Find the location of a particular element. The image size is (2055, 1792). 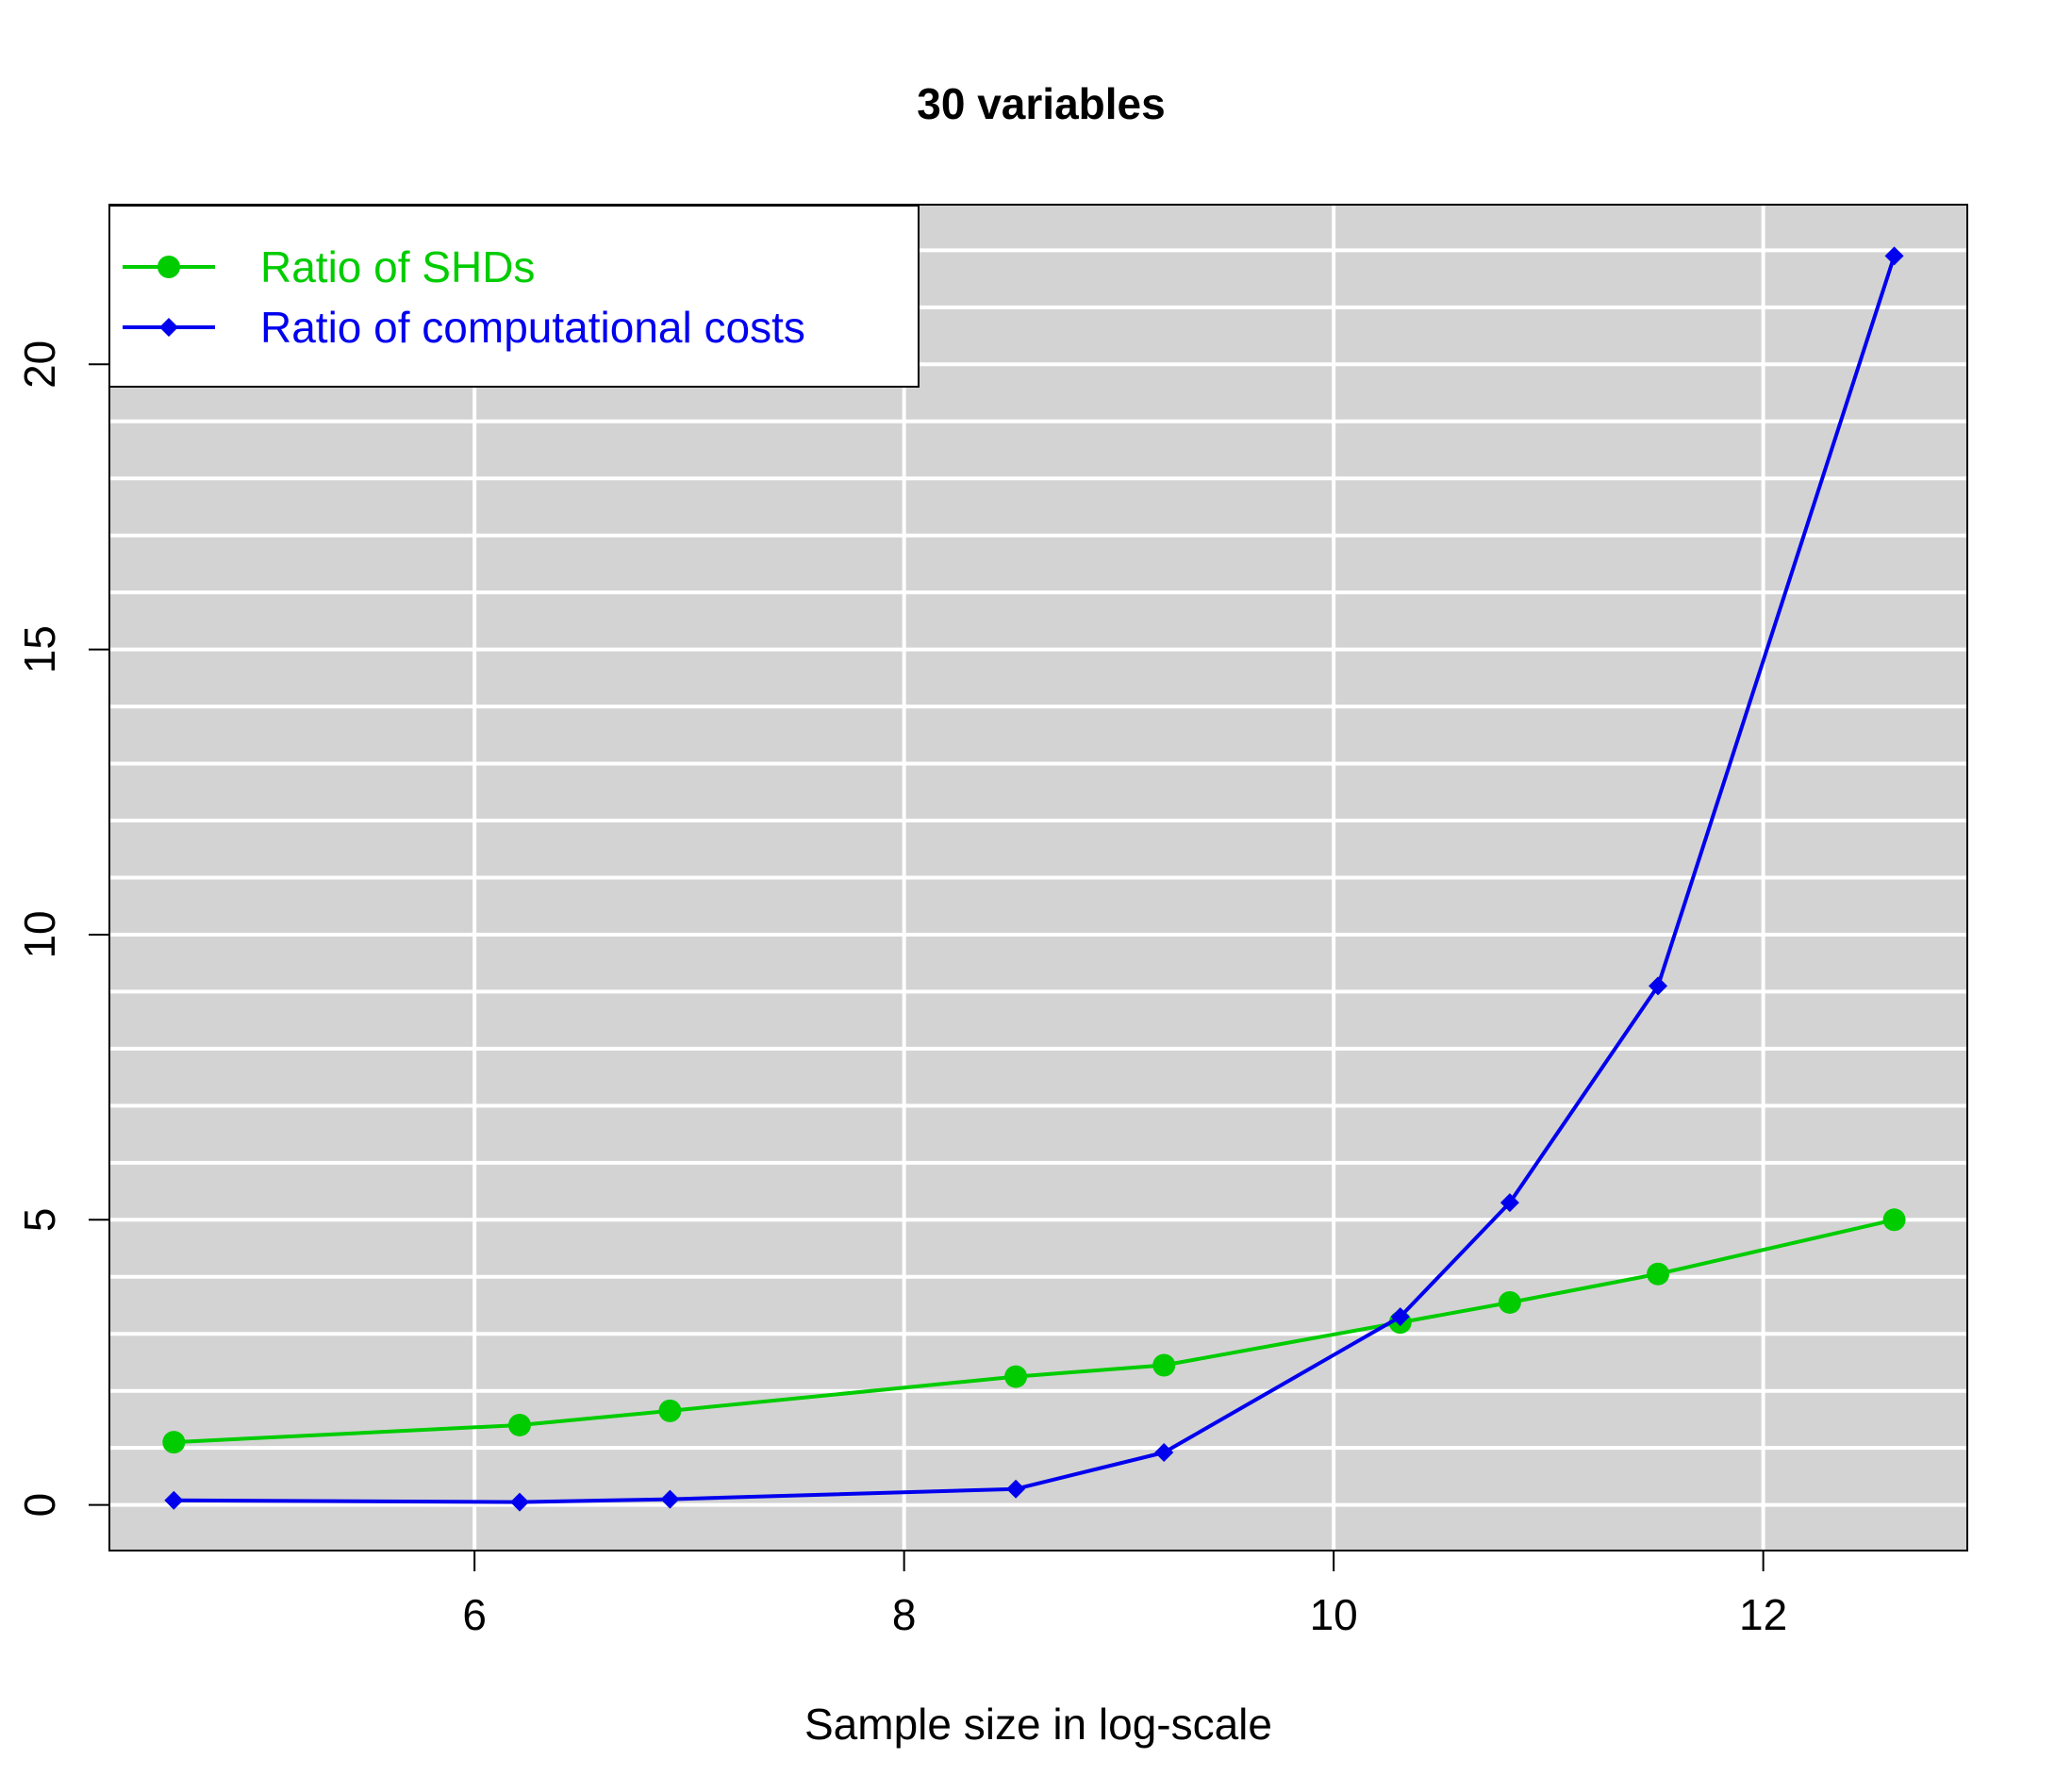

legend-box is located at coordinates (514, 296).